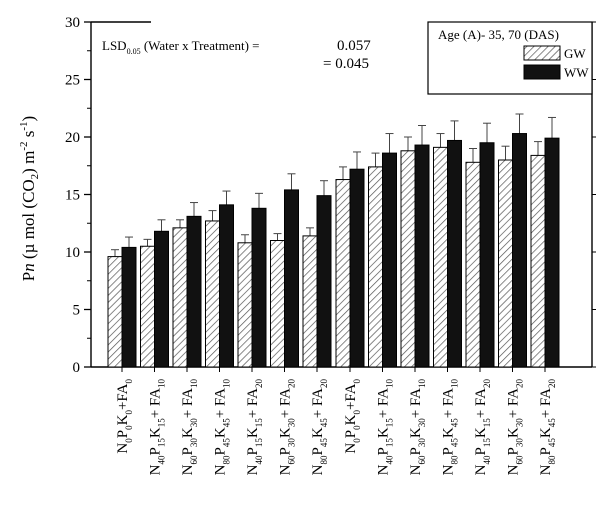 The width and height of the screenshot is (611, 530). I want to click on y-tick-label: 0, so click(77, 368).